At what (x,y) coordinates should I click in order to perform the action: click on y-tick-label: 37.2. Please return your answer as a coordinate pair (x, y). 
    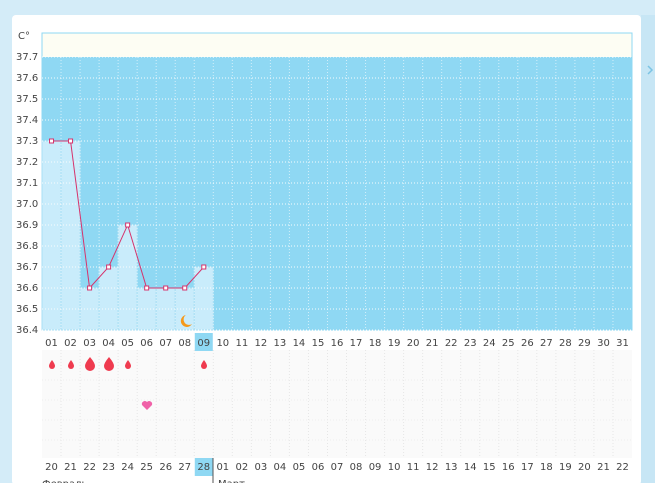
    Looking at the image, I should click on (27, 162).